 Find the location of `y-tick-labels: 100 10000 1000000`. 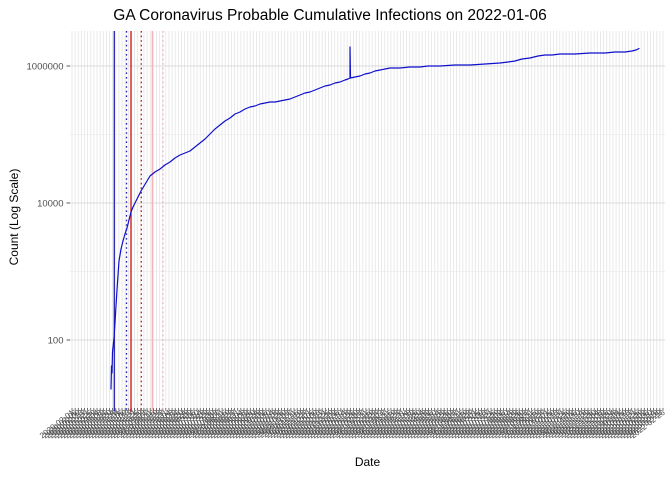

y-tick-labels: 100 10000 1000000 is located at coordinates (45, 204).